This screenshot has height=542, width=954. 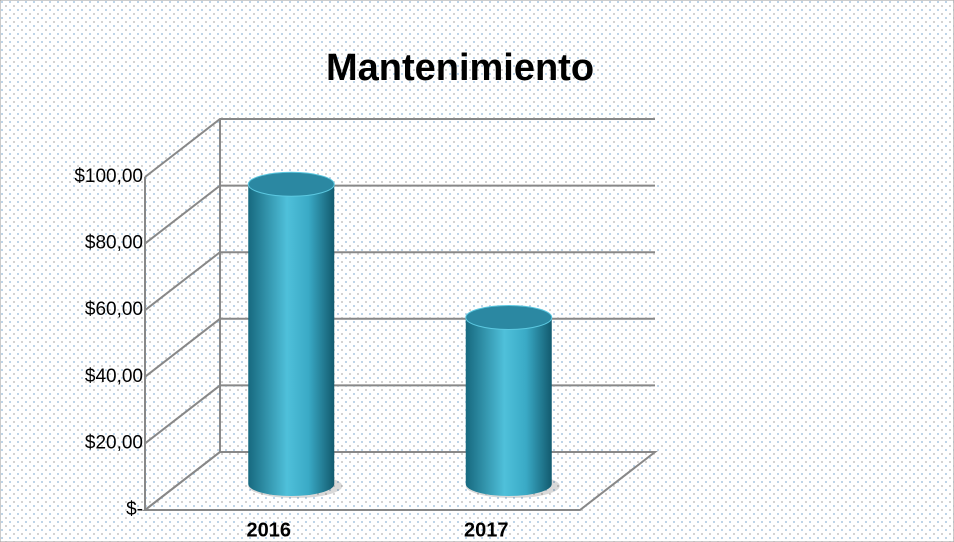 What do you see at coordinates (460, 68) in the screenshot?
I see `chart-title: Mantenimiento` at bounding box center [460, 68].